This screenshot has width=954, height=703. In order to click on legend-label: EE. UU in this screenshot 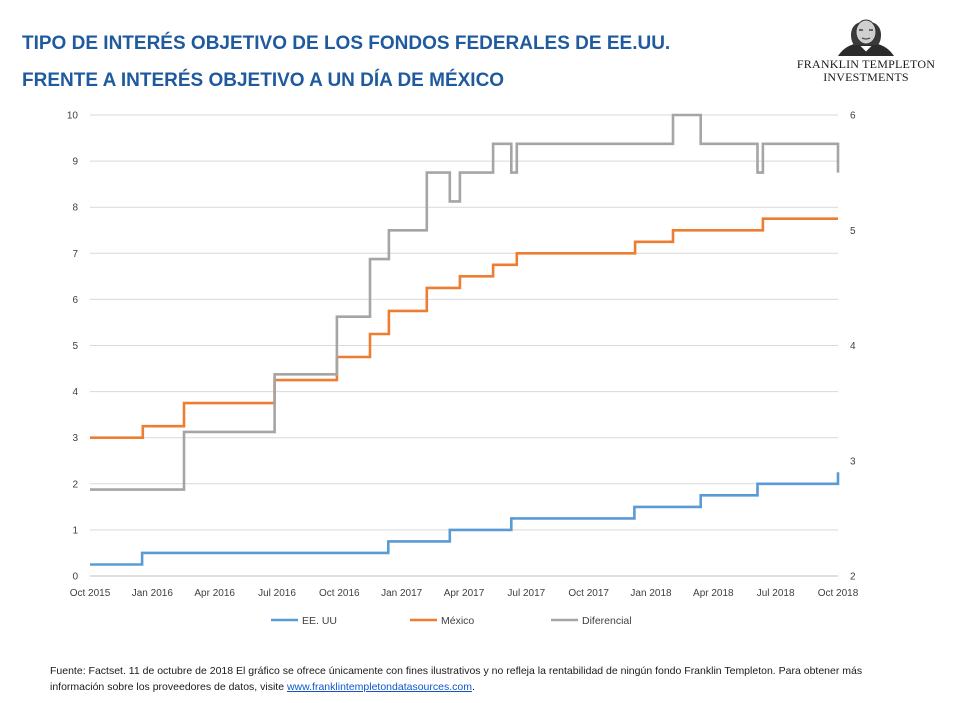, I will do `click(319, 621)`.